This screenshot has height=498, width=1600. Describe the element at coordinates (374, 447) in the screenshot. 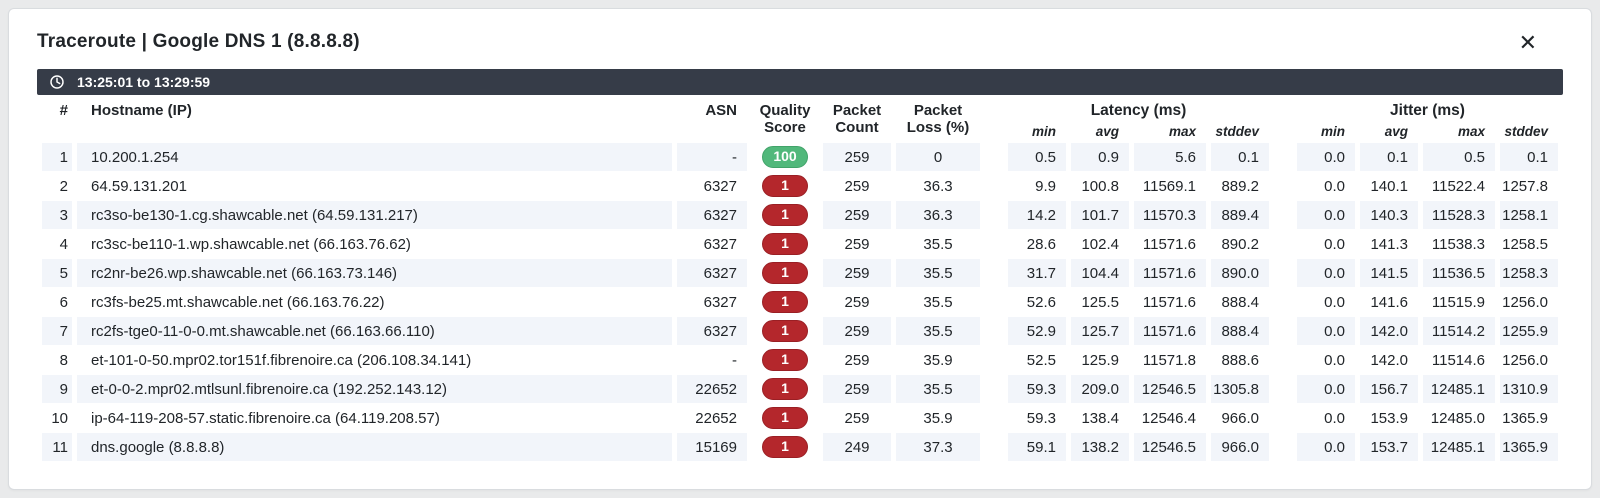

I see `cell-host: dns.google (8.8.8.8)` at that location.